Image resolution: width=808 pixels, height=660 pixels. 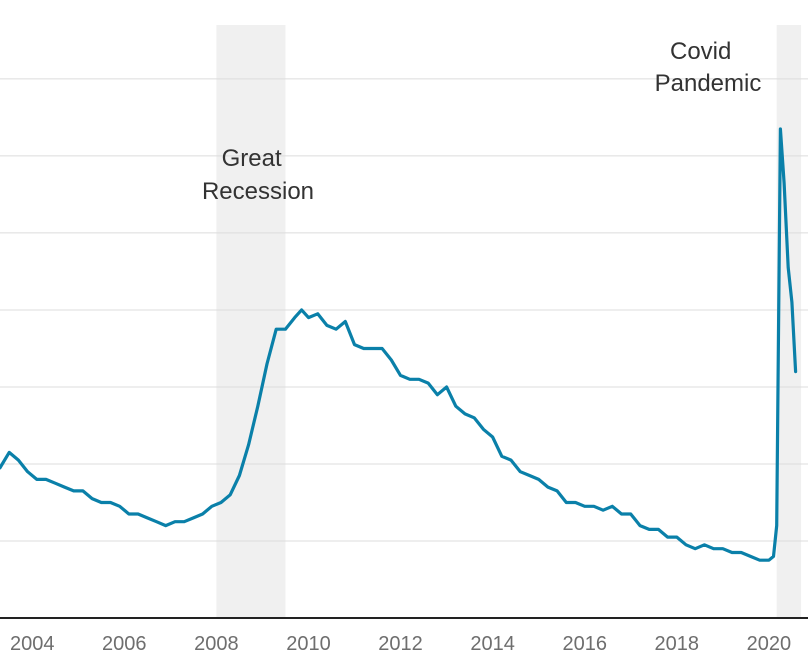 I want to click on x-tick-label-2014: 2014, so click(x=492, y=644).